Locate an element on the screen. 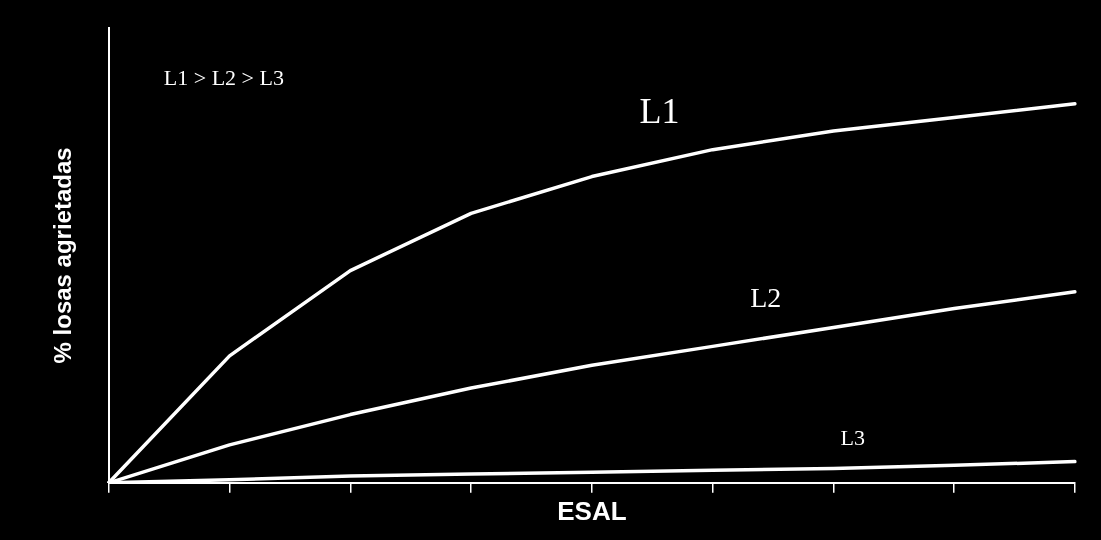  y-axis-title: % losas agrietadas is located at coordinates (63, 255).